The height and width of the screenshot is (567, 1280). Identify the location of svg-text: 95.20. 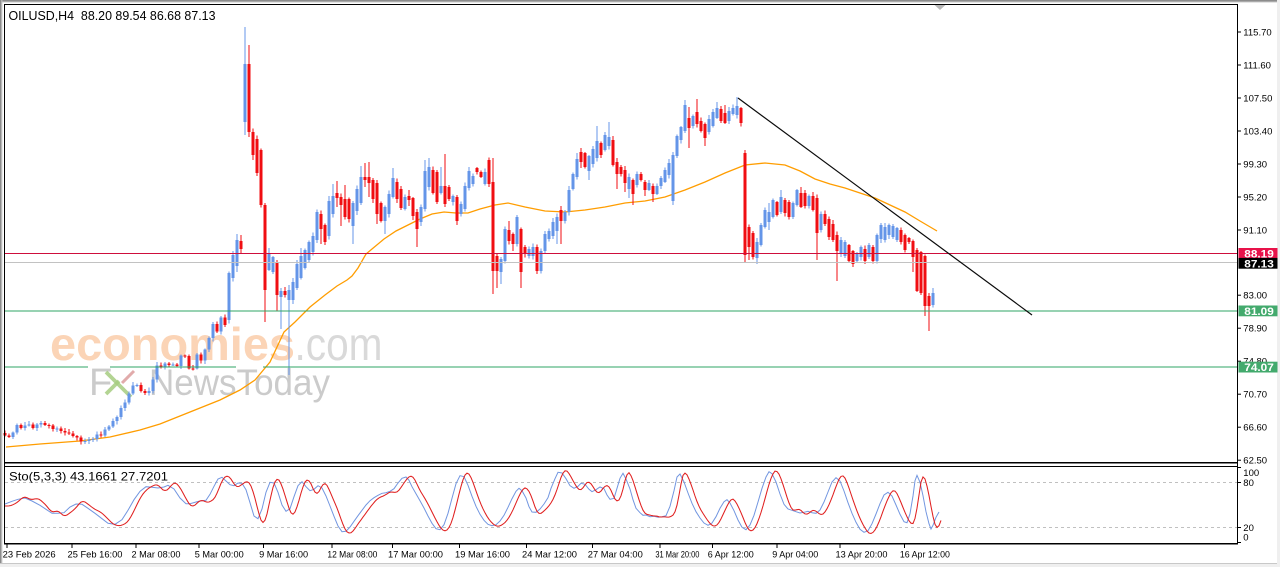
(1255, 198).